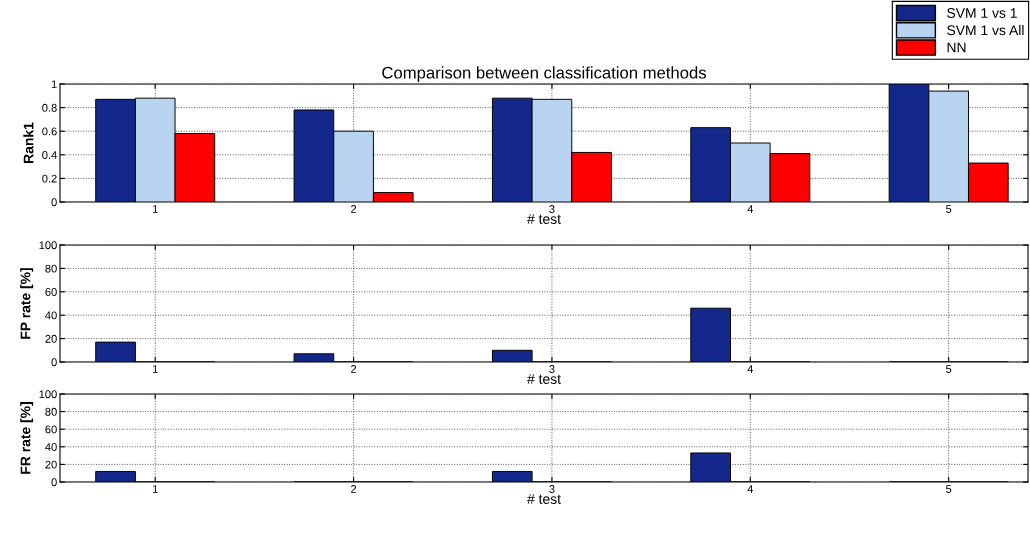 The width and height of the screenshot is (1030, 538). What do you see at coordinates (956, 47) in the screenshot?
I see `legend-label: NN` at bounding box center [956, 47].